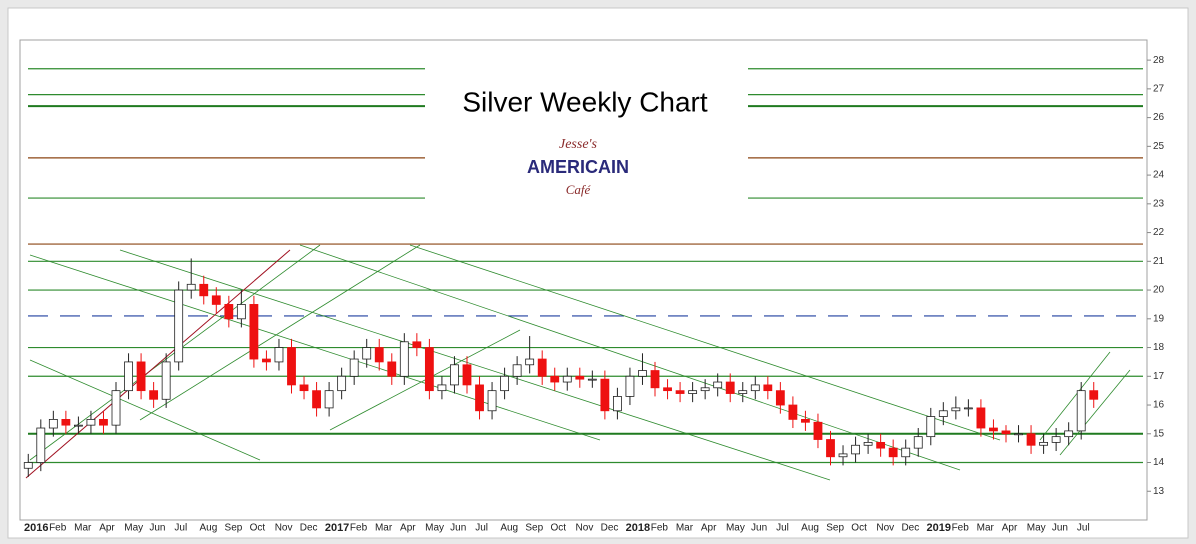  I want to click on y-tick-label: 22, so click(1159, 232).